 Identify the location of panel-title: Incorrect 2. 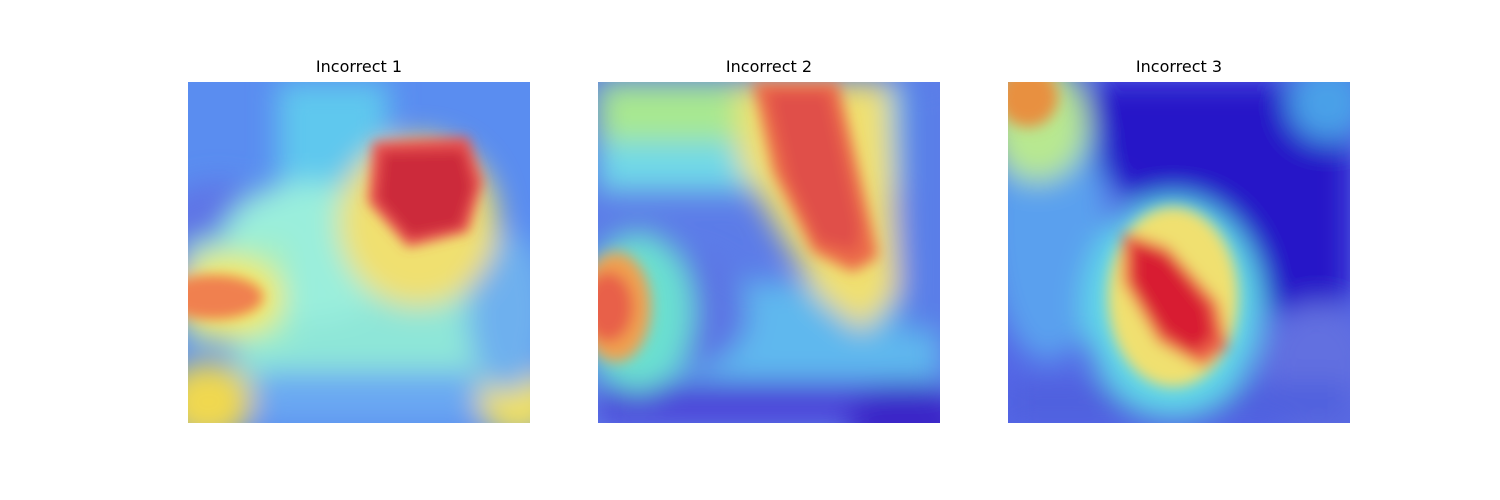
(769, 66).